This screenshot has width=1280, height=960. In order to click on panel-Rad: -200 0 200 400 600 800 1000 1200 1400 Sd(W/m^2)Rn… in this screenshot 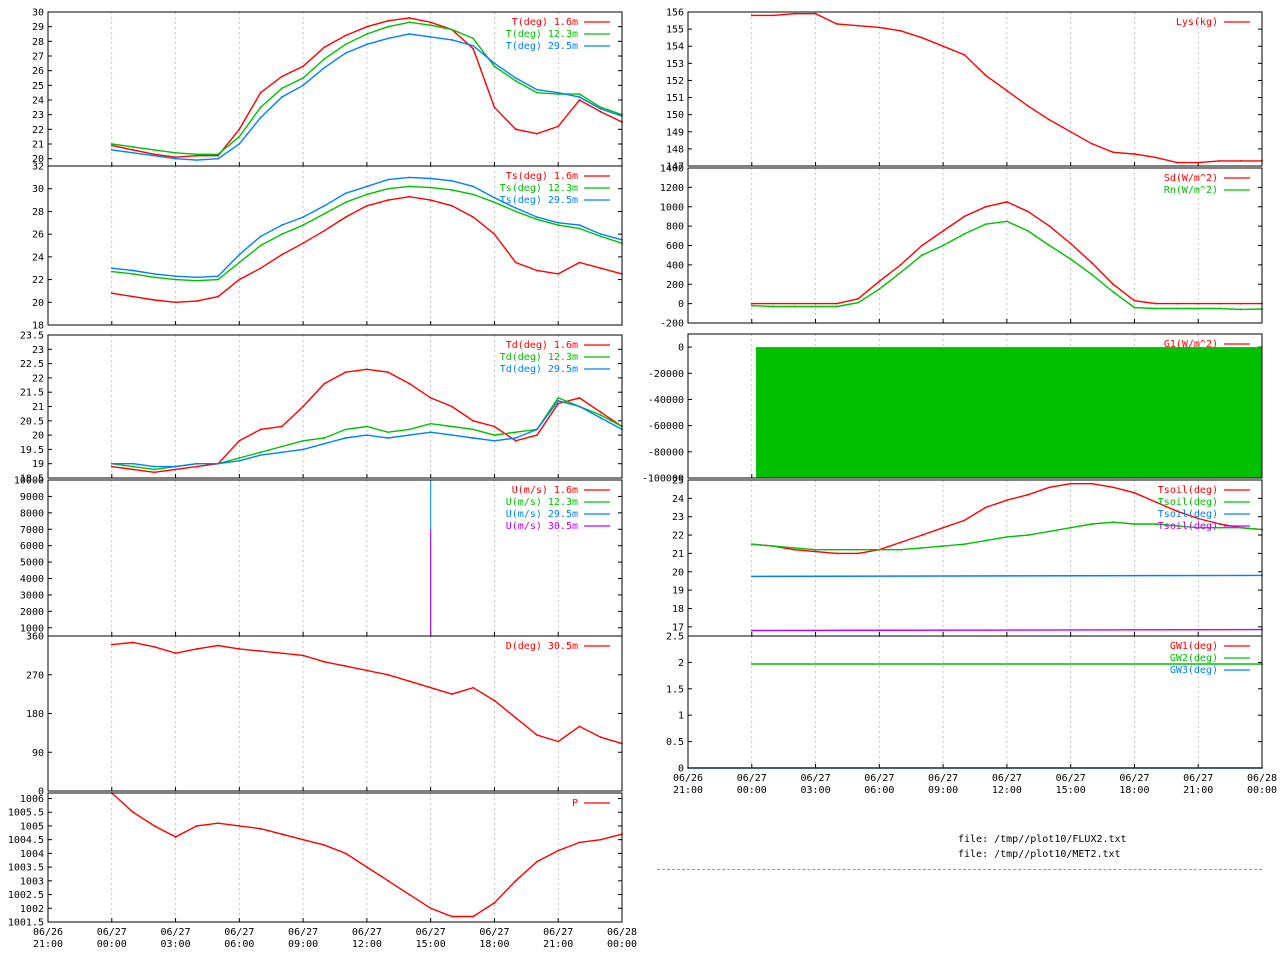, I will do `click(961, 247)`.